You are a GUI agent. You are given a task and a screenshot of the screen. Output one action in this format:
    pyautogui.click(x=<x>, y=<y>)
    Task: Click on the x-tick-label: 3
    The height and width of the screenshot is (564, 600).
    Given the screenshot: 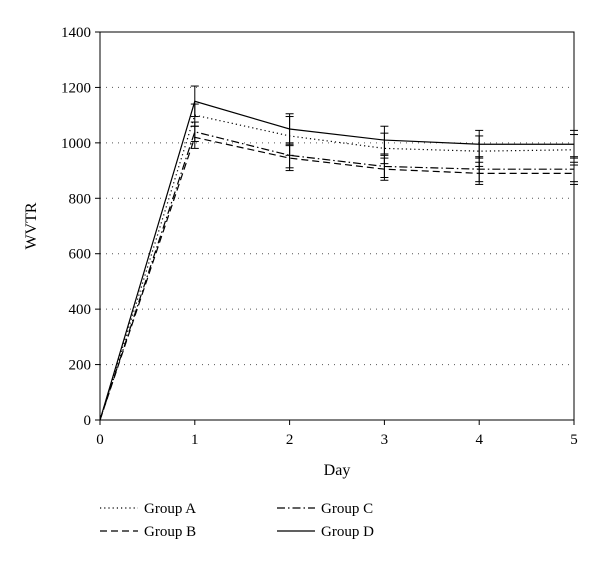 What is the action you would take?
    pyautogui.click(x=385, y=440)
    